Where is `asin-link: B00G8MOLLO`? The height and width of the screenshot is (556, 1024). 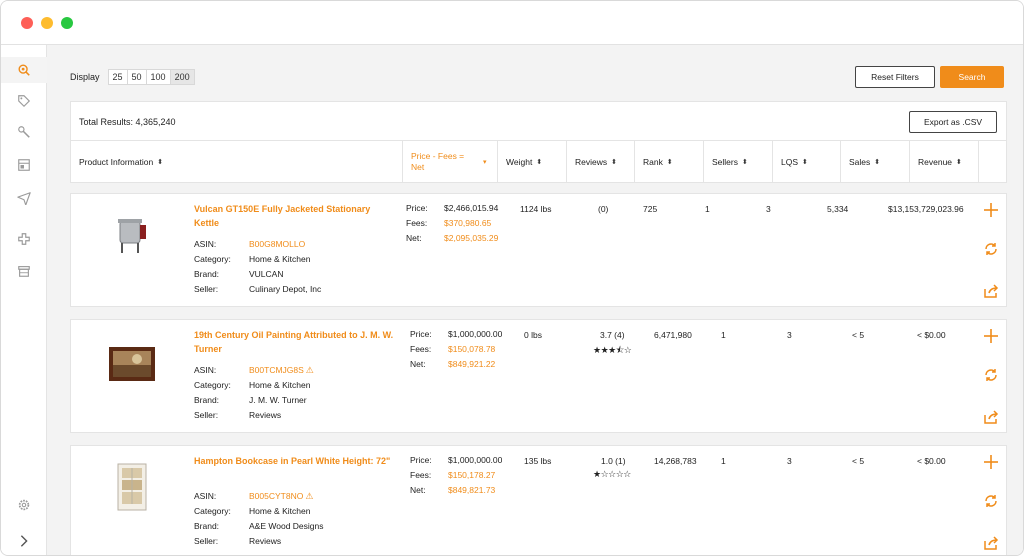
asin-link: B00G8MOLLO is located at coordinates (277, 244).